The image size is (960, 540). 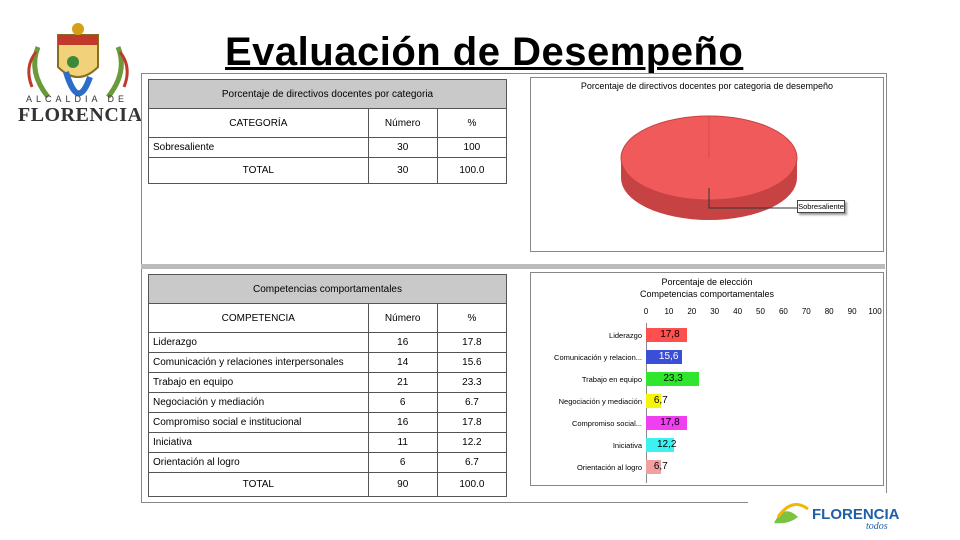 I want to click on table-total-row: TOTAL 30 100.0, so click(x=328, y=170).